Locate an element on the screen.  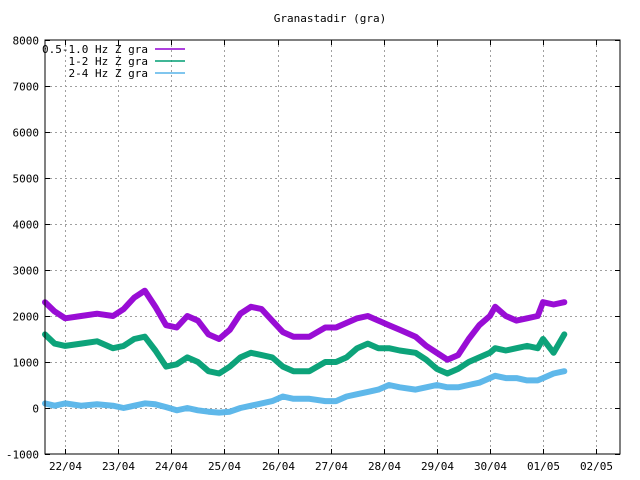
y-tick-label: 7000 is located at coordinates (26, 87).